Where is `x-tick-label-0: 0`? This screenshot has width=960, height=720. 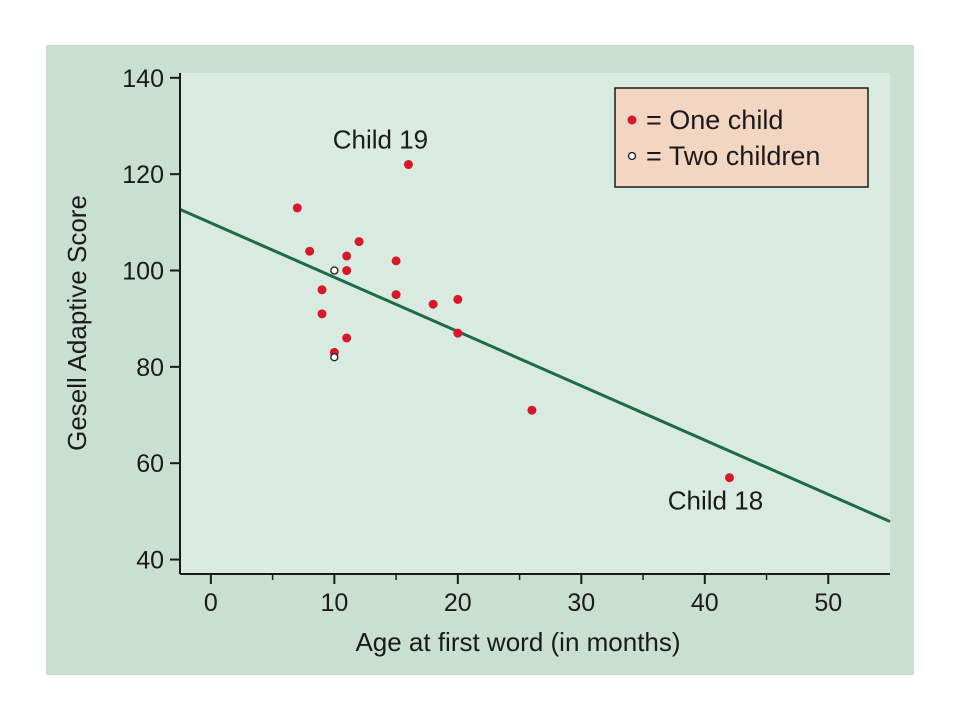 x-tick-label-0: 0 is located at coordinates (211, 603).